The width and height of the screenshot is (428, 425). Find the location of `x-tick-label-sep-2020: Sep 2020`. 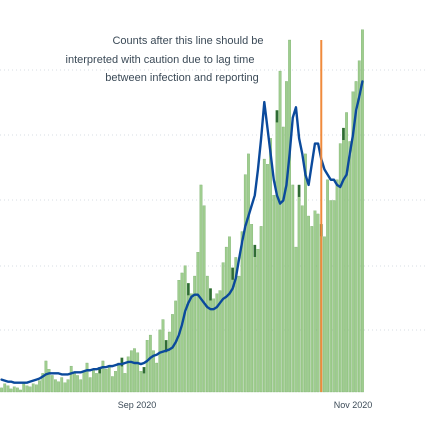

x-tick-label-sep-2020: Sep 2020 is located at coordinates (137, 405).